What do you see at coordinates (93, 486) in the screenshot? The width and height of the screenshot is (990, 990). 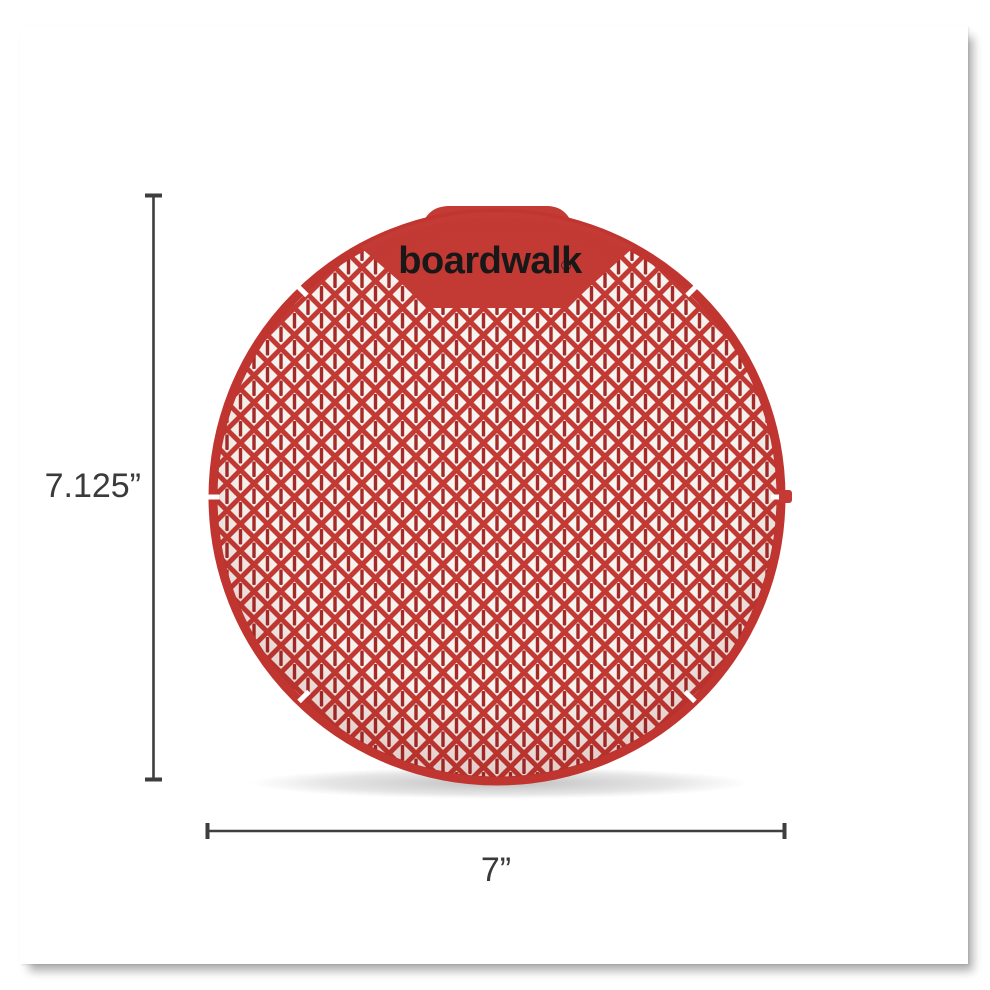 I see `height-dimension-label: 7.125”` at bounding box center [93, 486].